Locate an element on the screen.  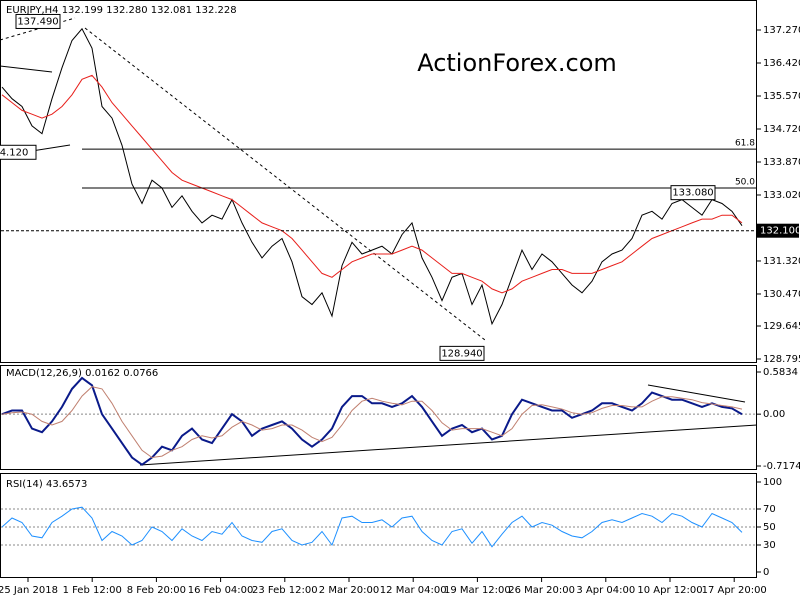
x-tick-label: 19 Mar 12:00 is located at coordinates (477, 590).